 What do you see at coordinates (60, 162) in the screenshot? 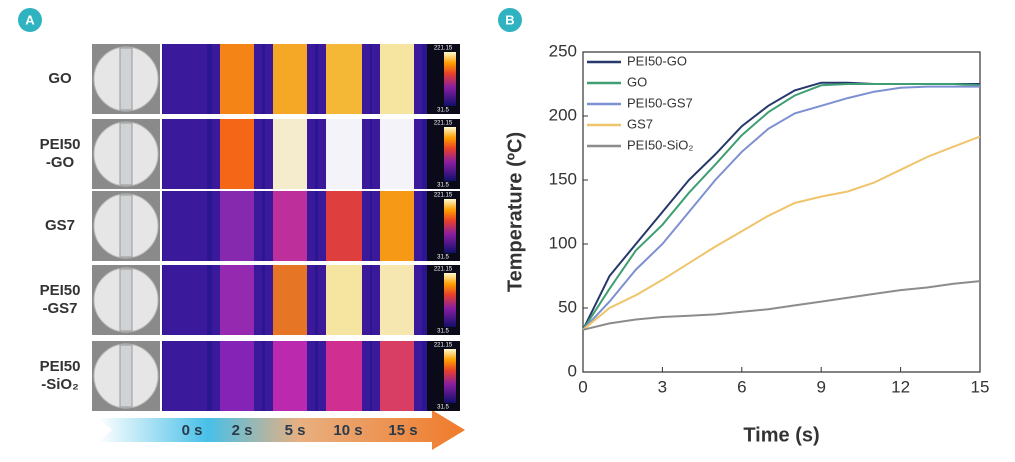
I see `sample-label: -GO` at bounding box center [60, 162].